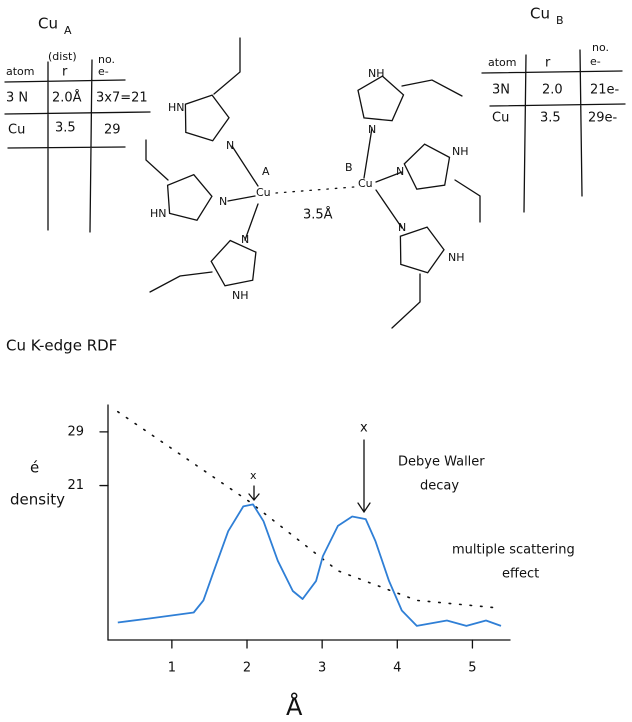 Image resolution: width=632 pixels, height=722 pixels. What do you see at coordinates (605, 90) in the screenshot?
I see `cell: 21e-` at bounding box center [605, 90].